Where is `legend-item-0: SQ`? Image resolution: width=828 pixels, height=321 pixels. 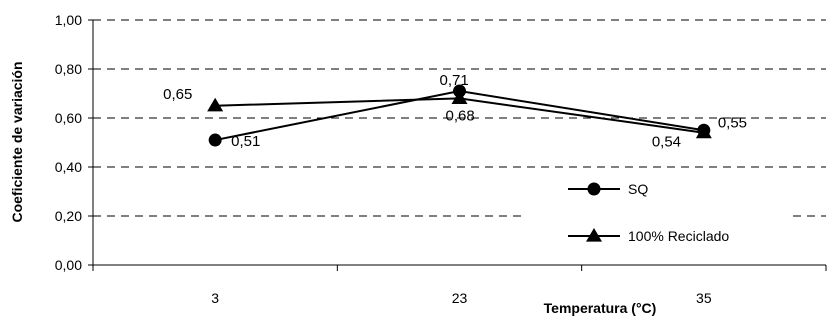
legend-item-0: SQ is located at coordinates (608, 189).